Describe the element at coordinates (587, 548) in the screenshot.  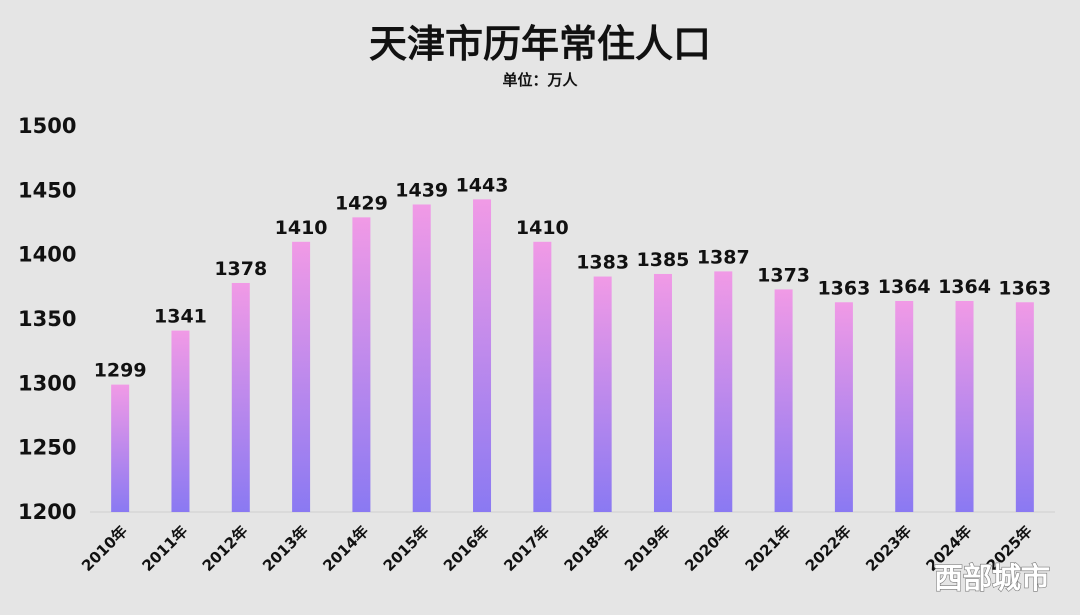
I see `x-tick-label: 2018年` at that location.